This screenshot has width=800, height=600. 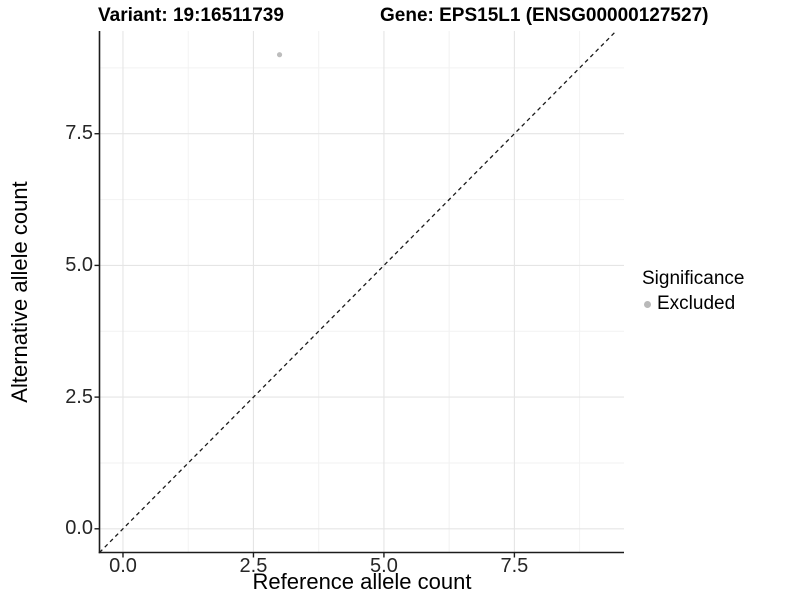 What do you see at coordinates (696, 303) in the screenshot?
I see `legend-item-label: Excluded` at bounding box center [696, 303].